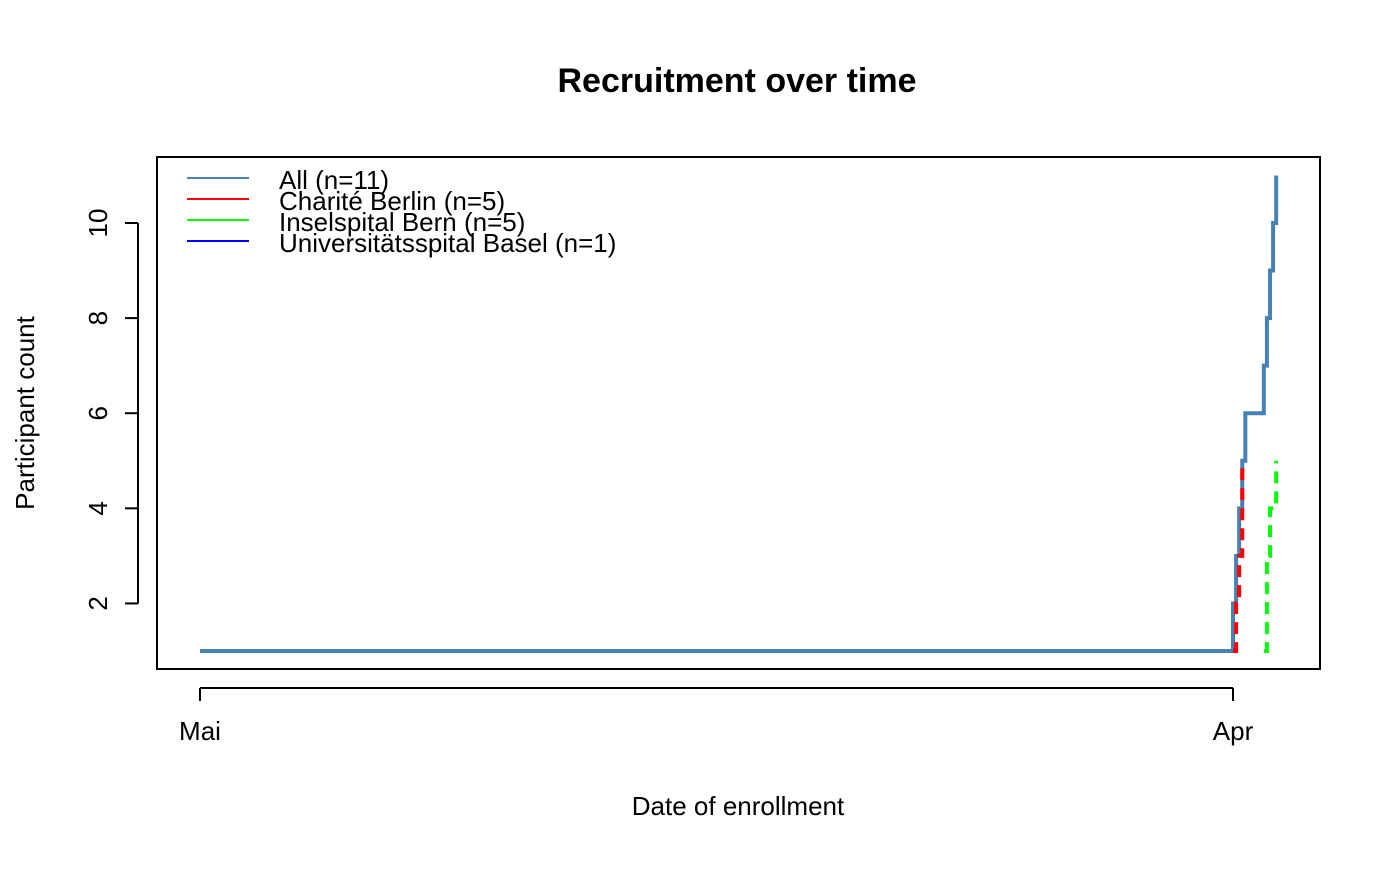 This screenshot has height=871, width=1400. Describe the element at coordinates (334, 180) in the screenshot. I see `legend-label: All (n=11)` at that location.